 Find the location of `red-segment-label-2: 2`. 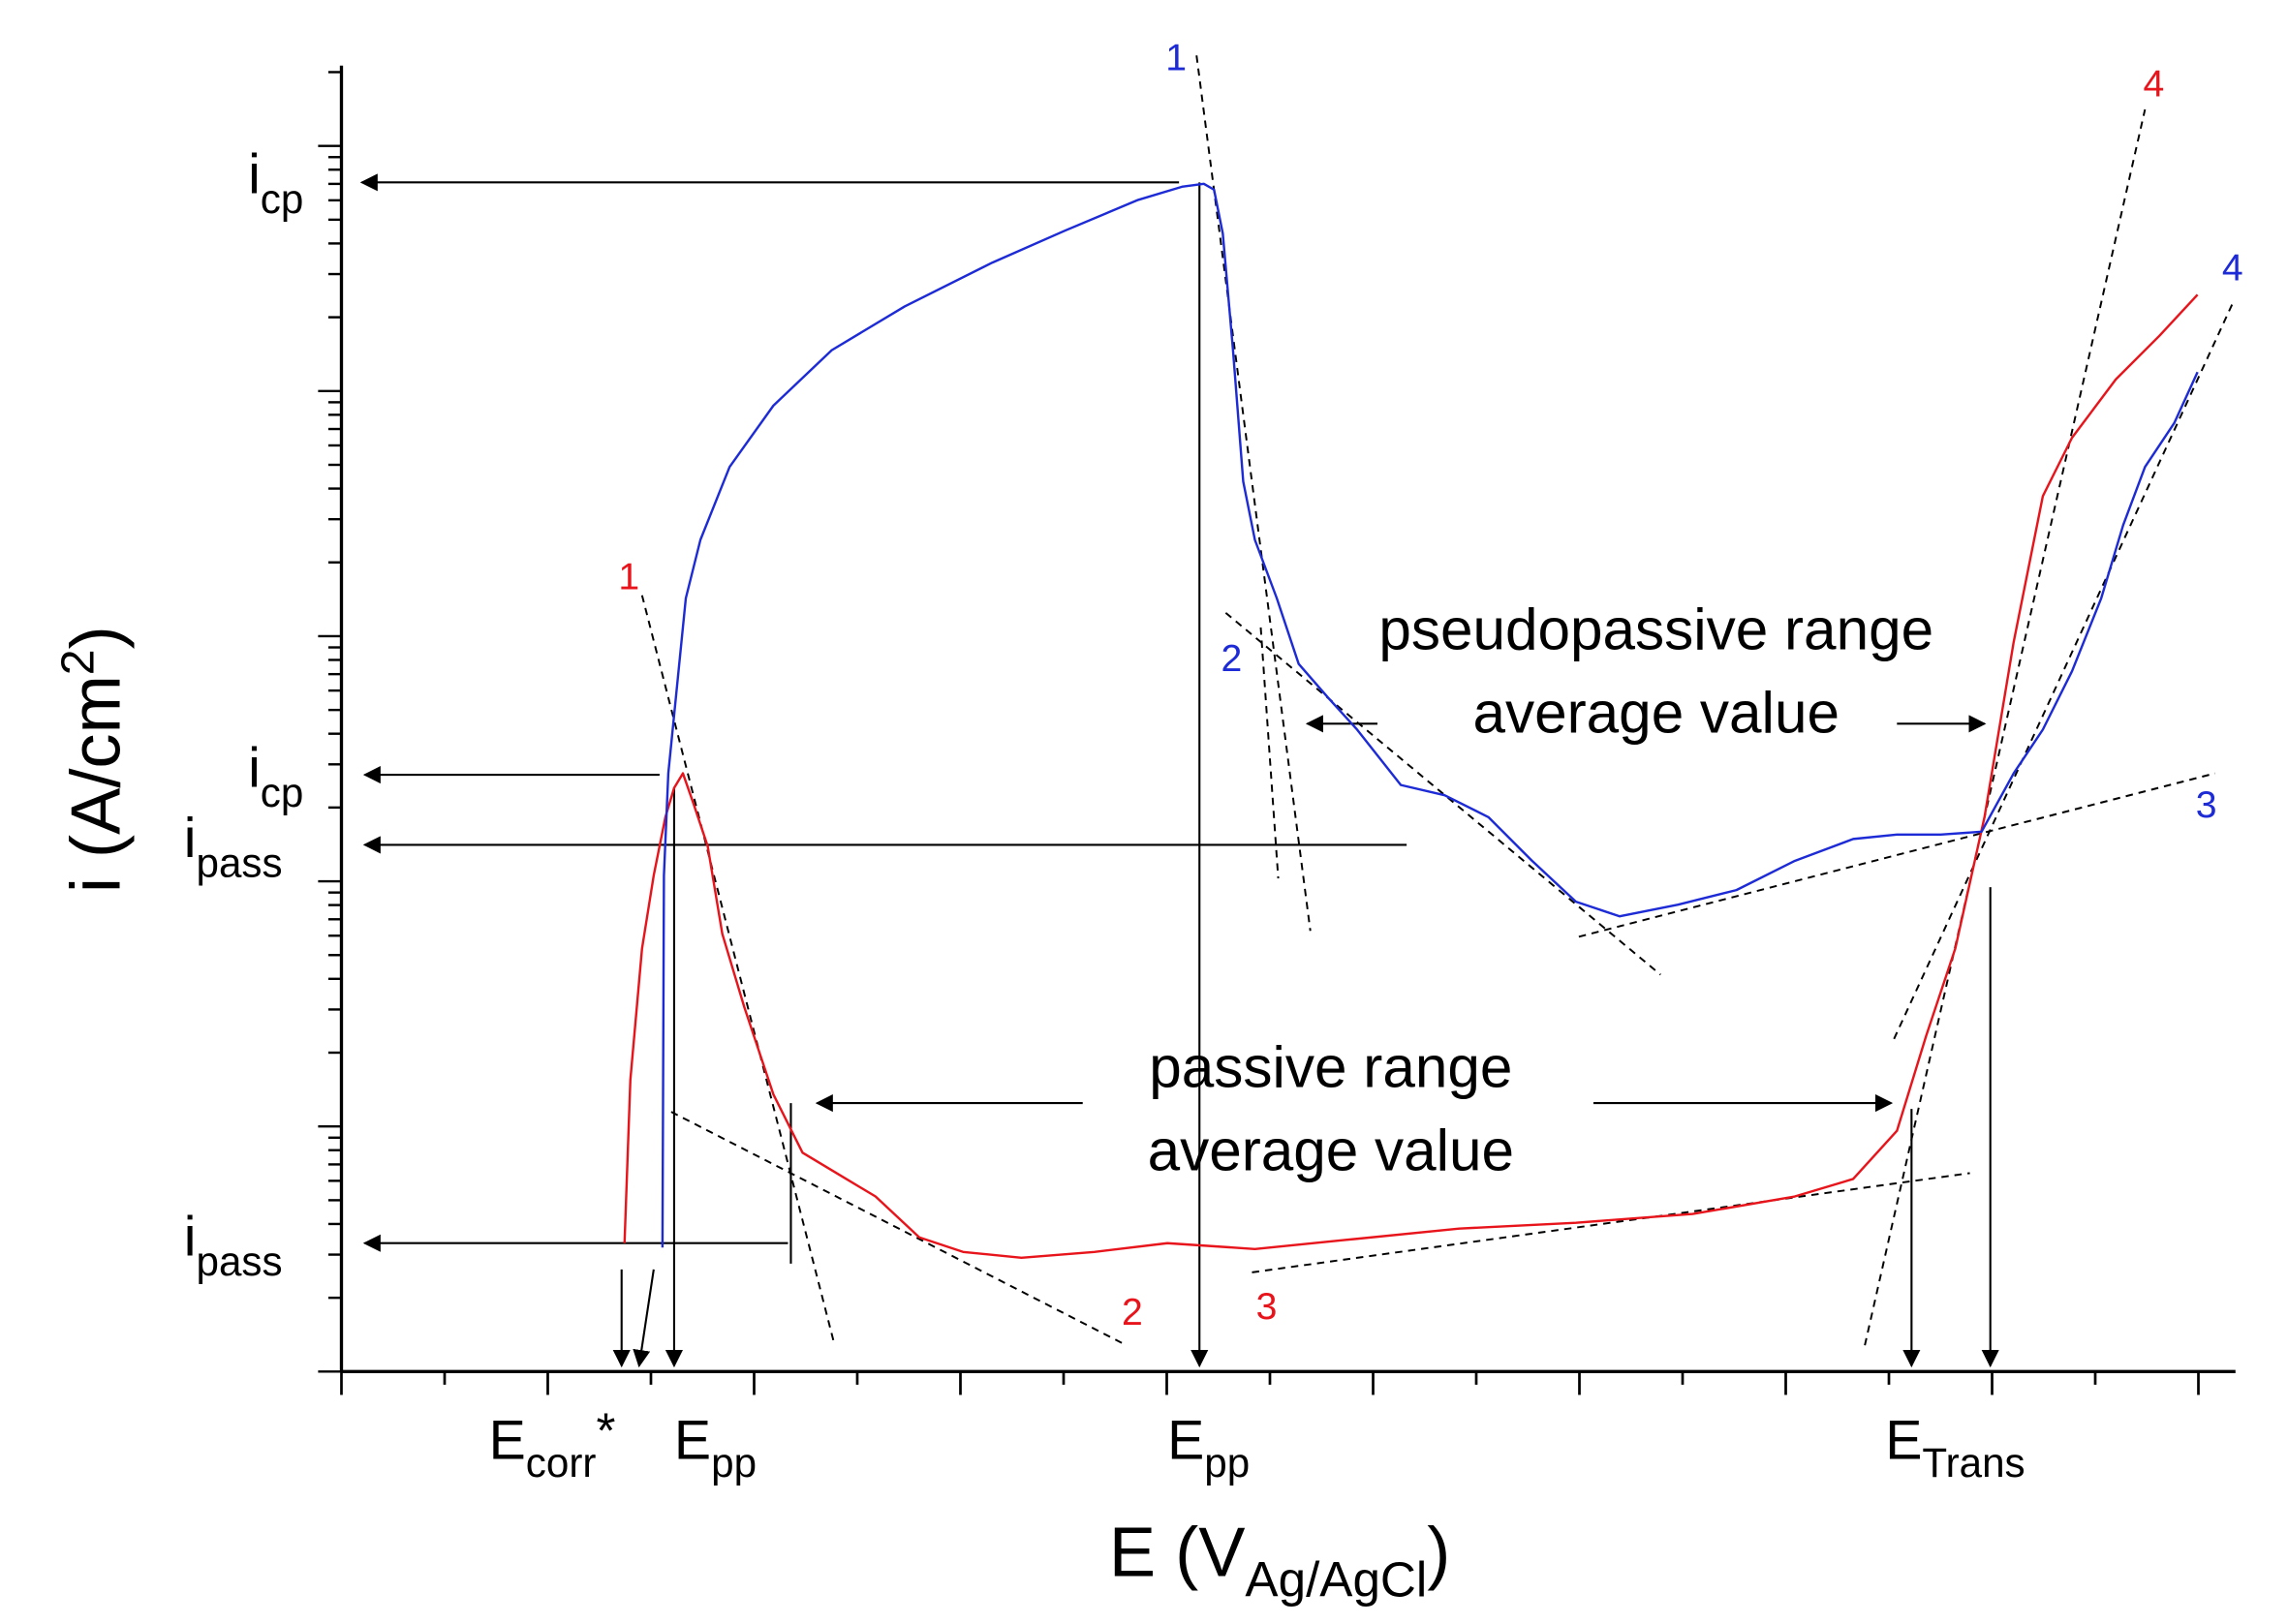

red-segment-label-2: 2 is located at coordinates (1132, 1312).